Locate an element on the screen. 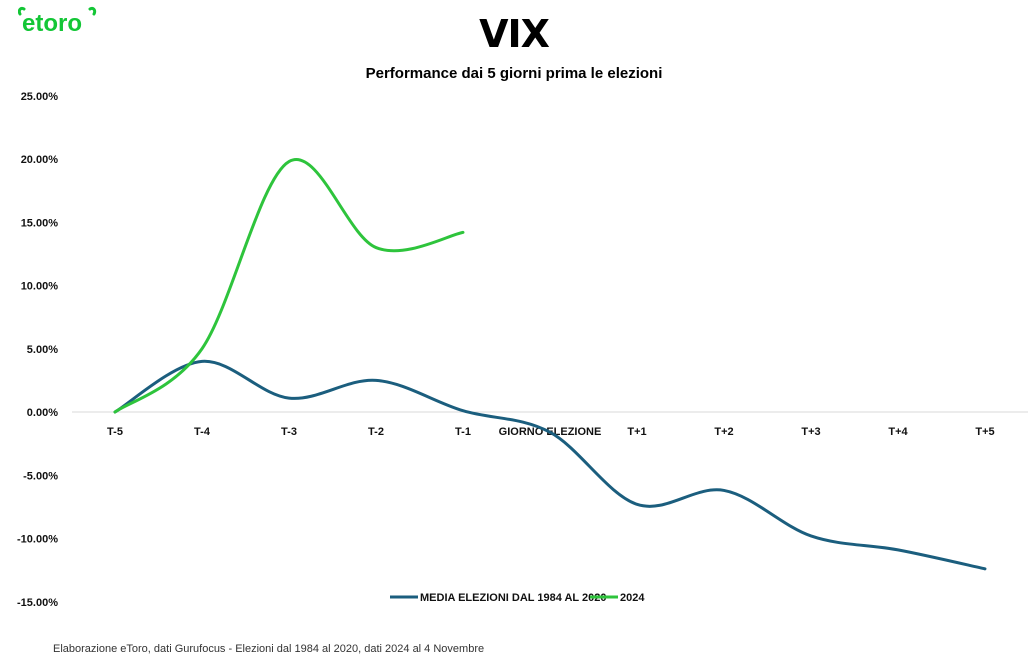 This screenshot has width=1028, height=662. x-tick-label: T+3 is located at coordinates (810, 432).